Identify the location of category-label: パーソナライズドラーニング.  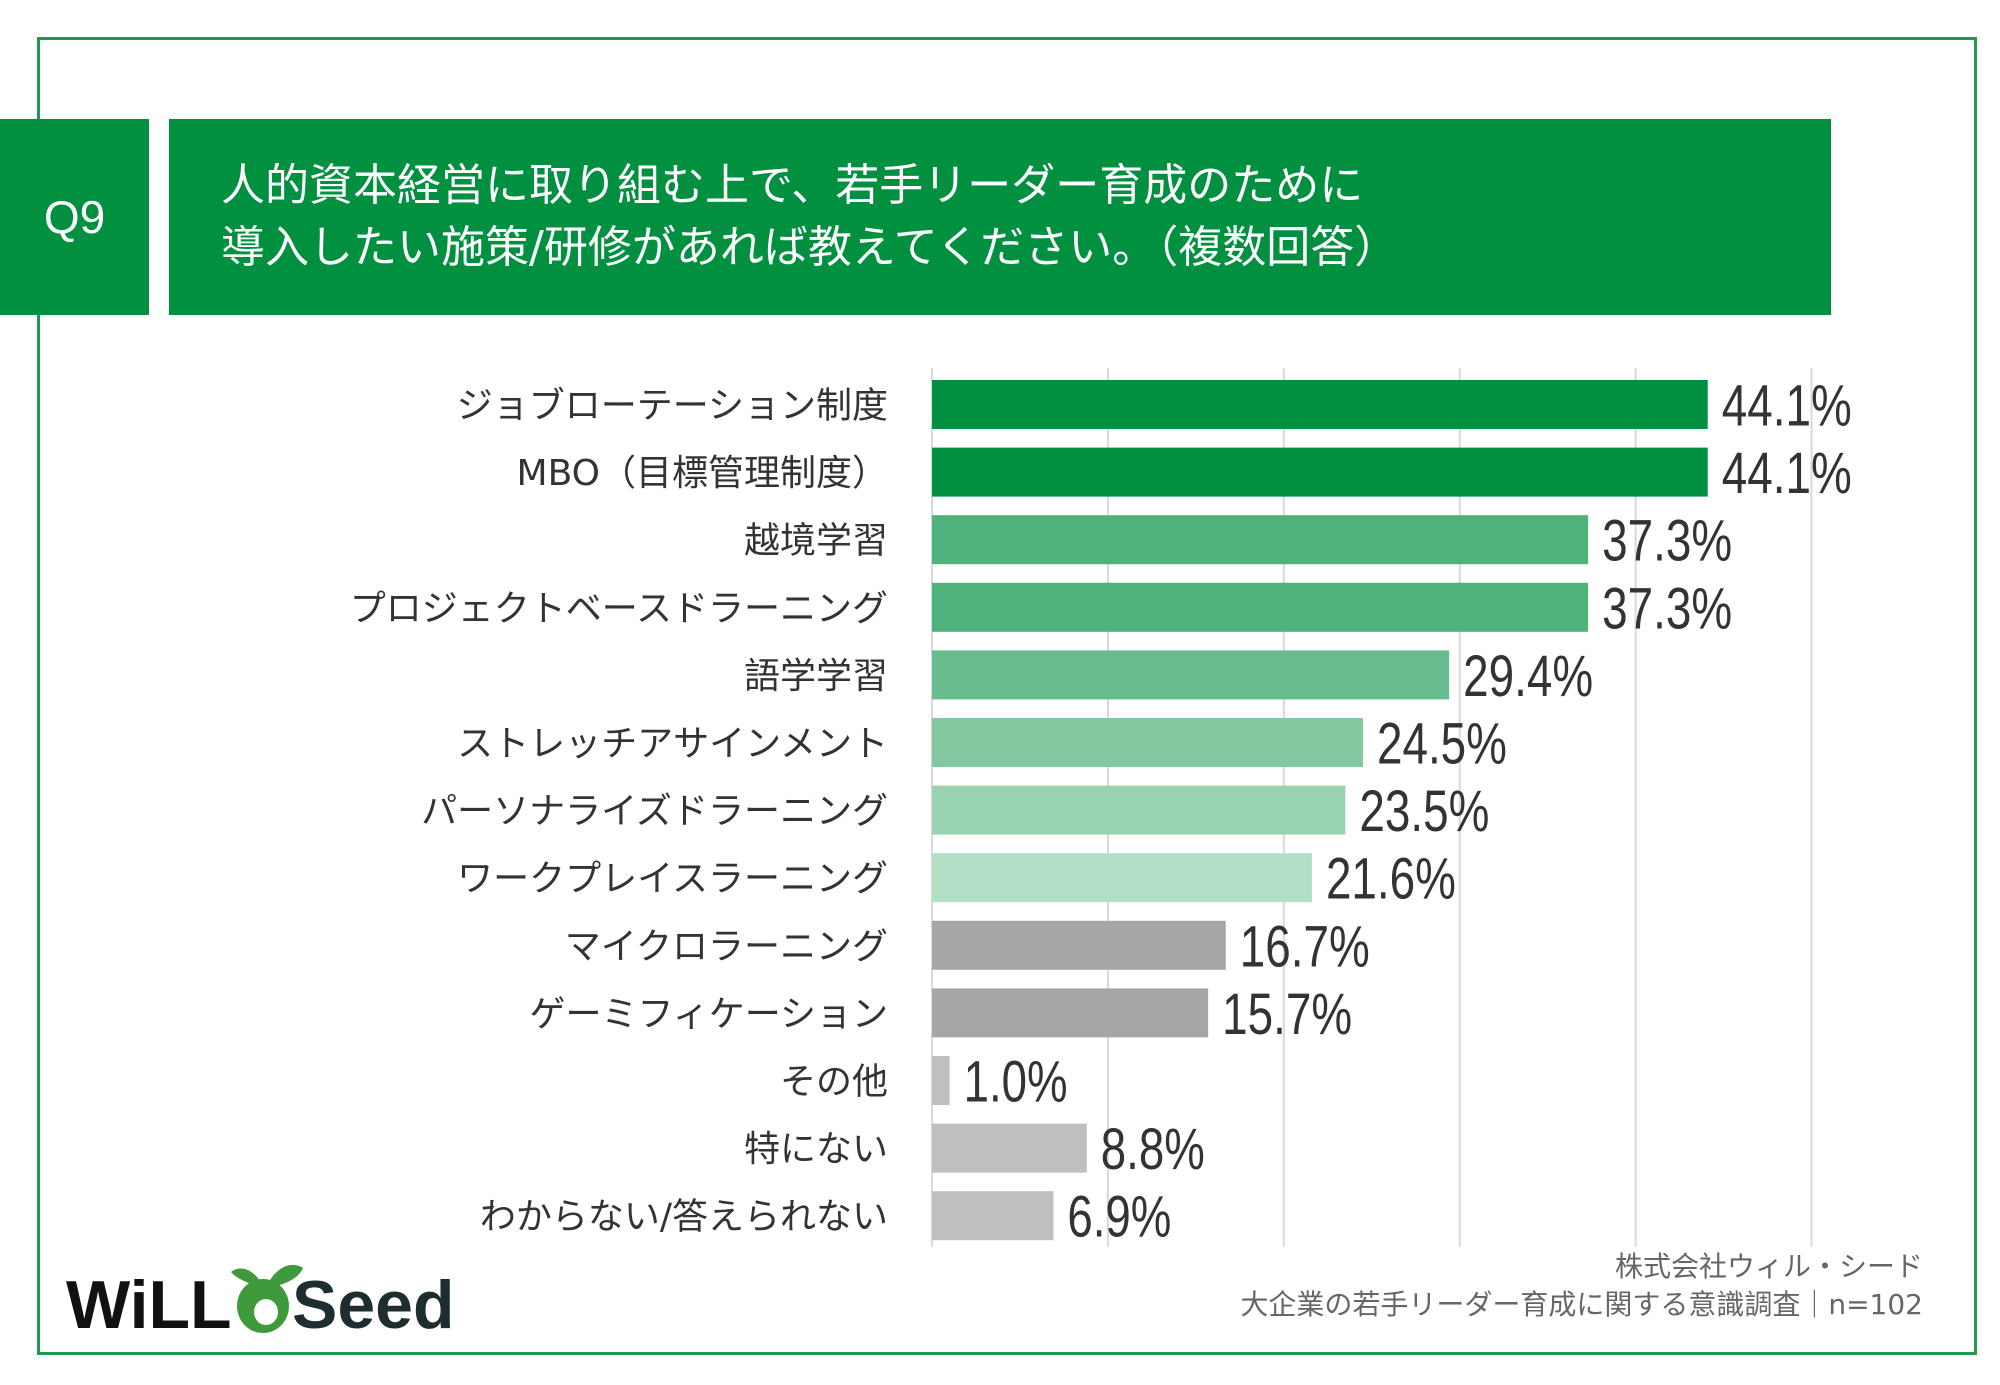
(654, 811).